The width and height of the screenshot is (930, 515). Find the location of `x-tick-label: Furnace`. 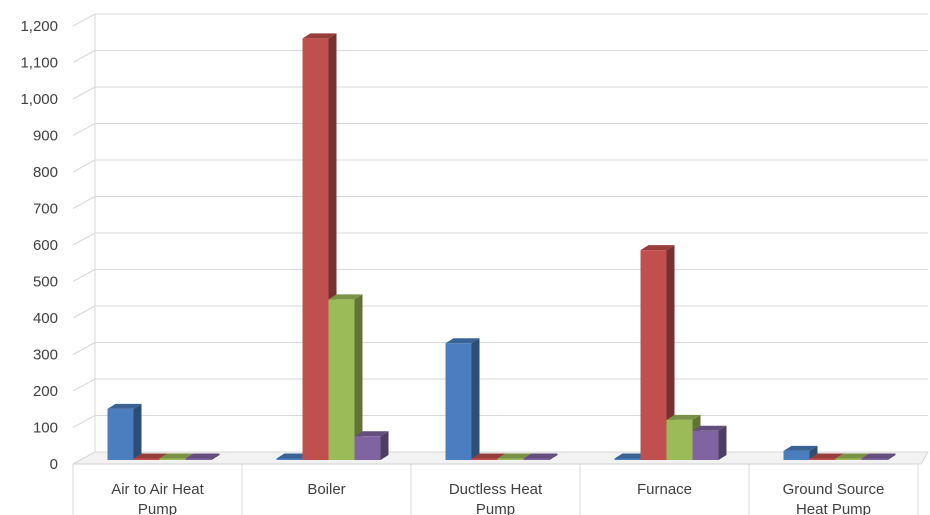

x-tick-label: Furnace is located at coordinates (664, 489).